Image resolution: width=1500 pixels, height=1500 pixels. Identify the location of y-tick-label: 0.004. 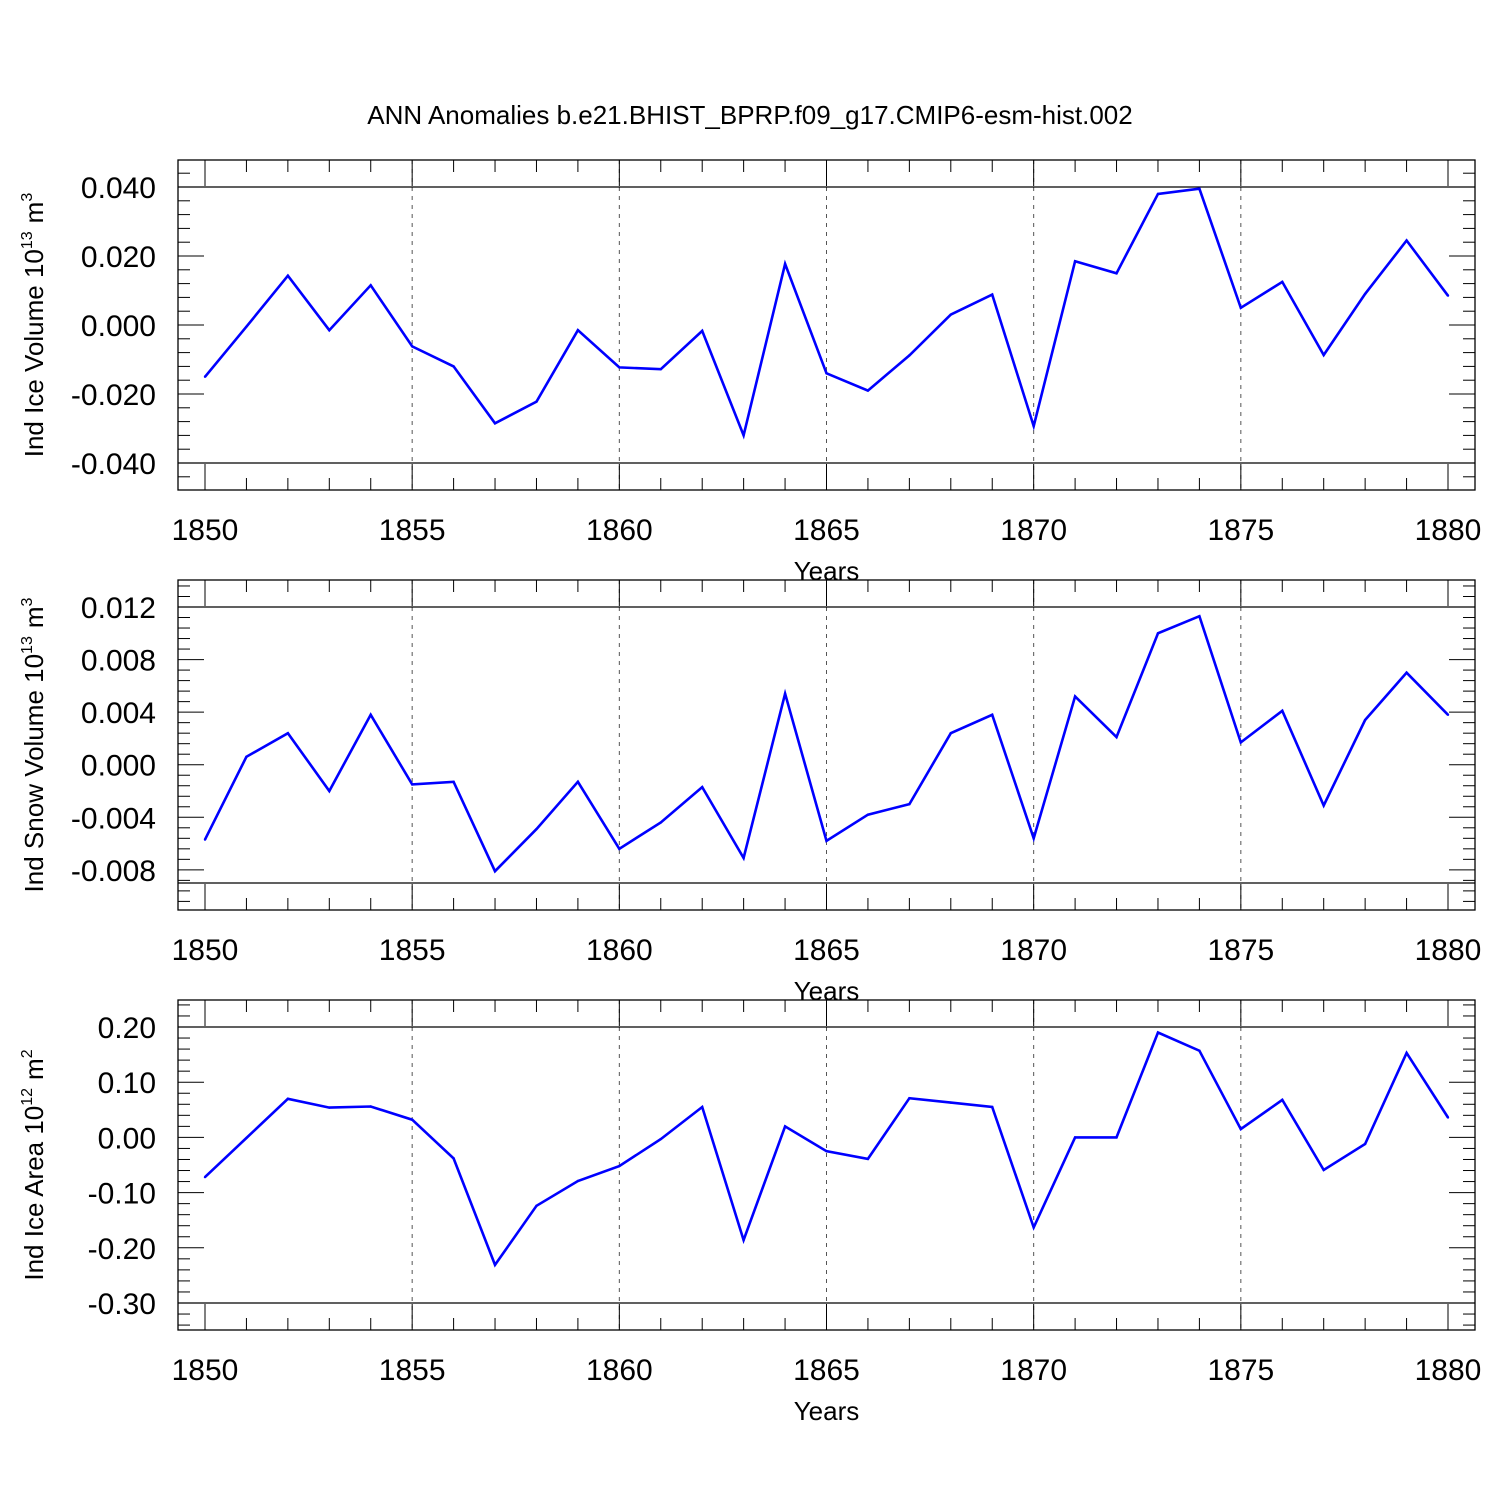
(118, 713).